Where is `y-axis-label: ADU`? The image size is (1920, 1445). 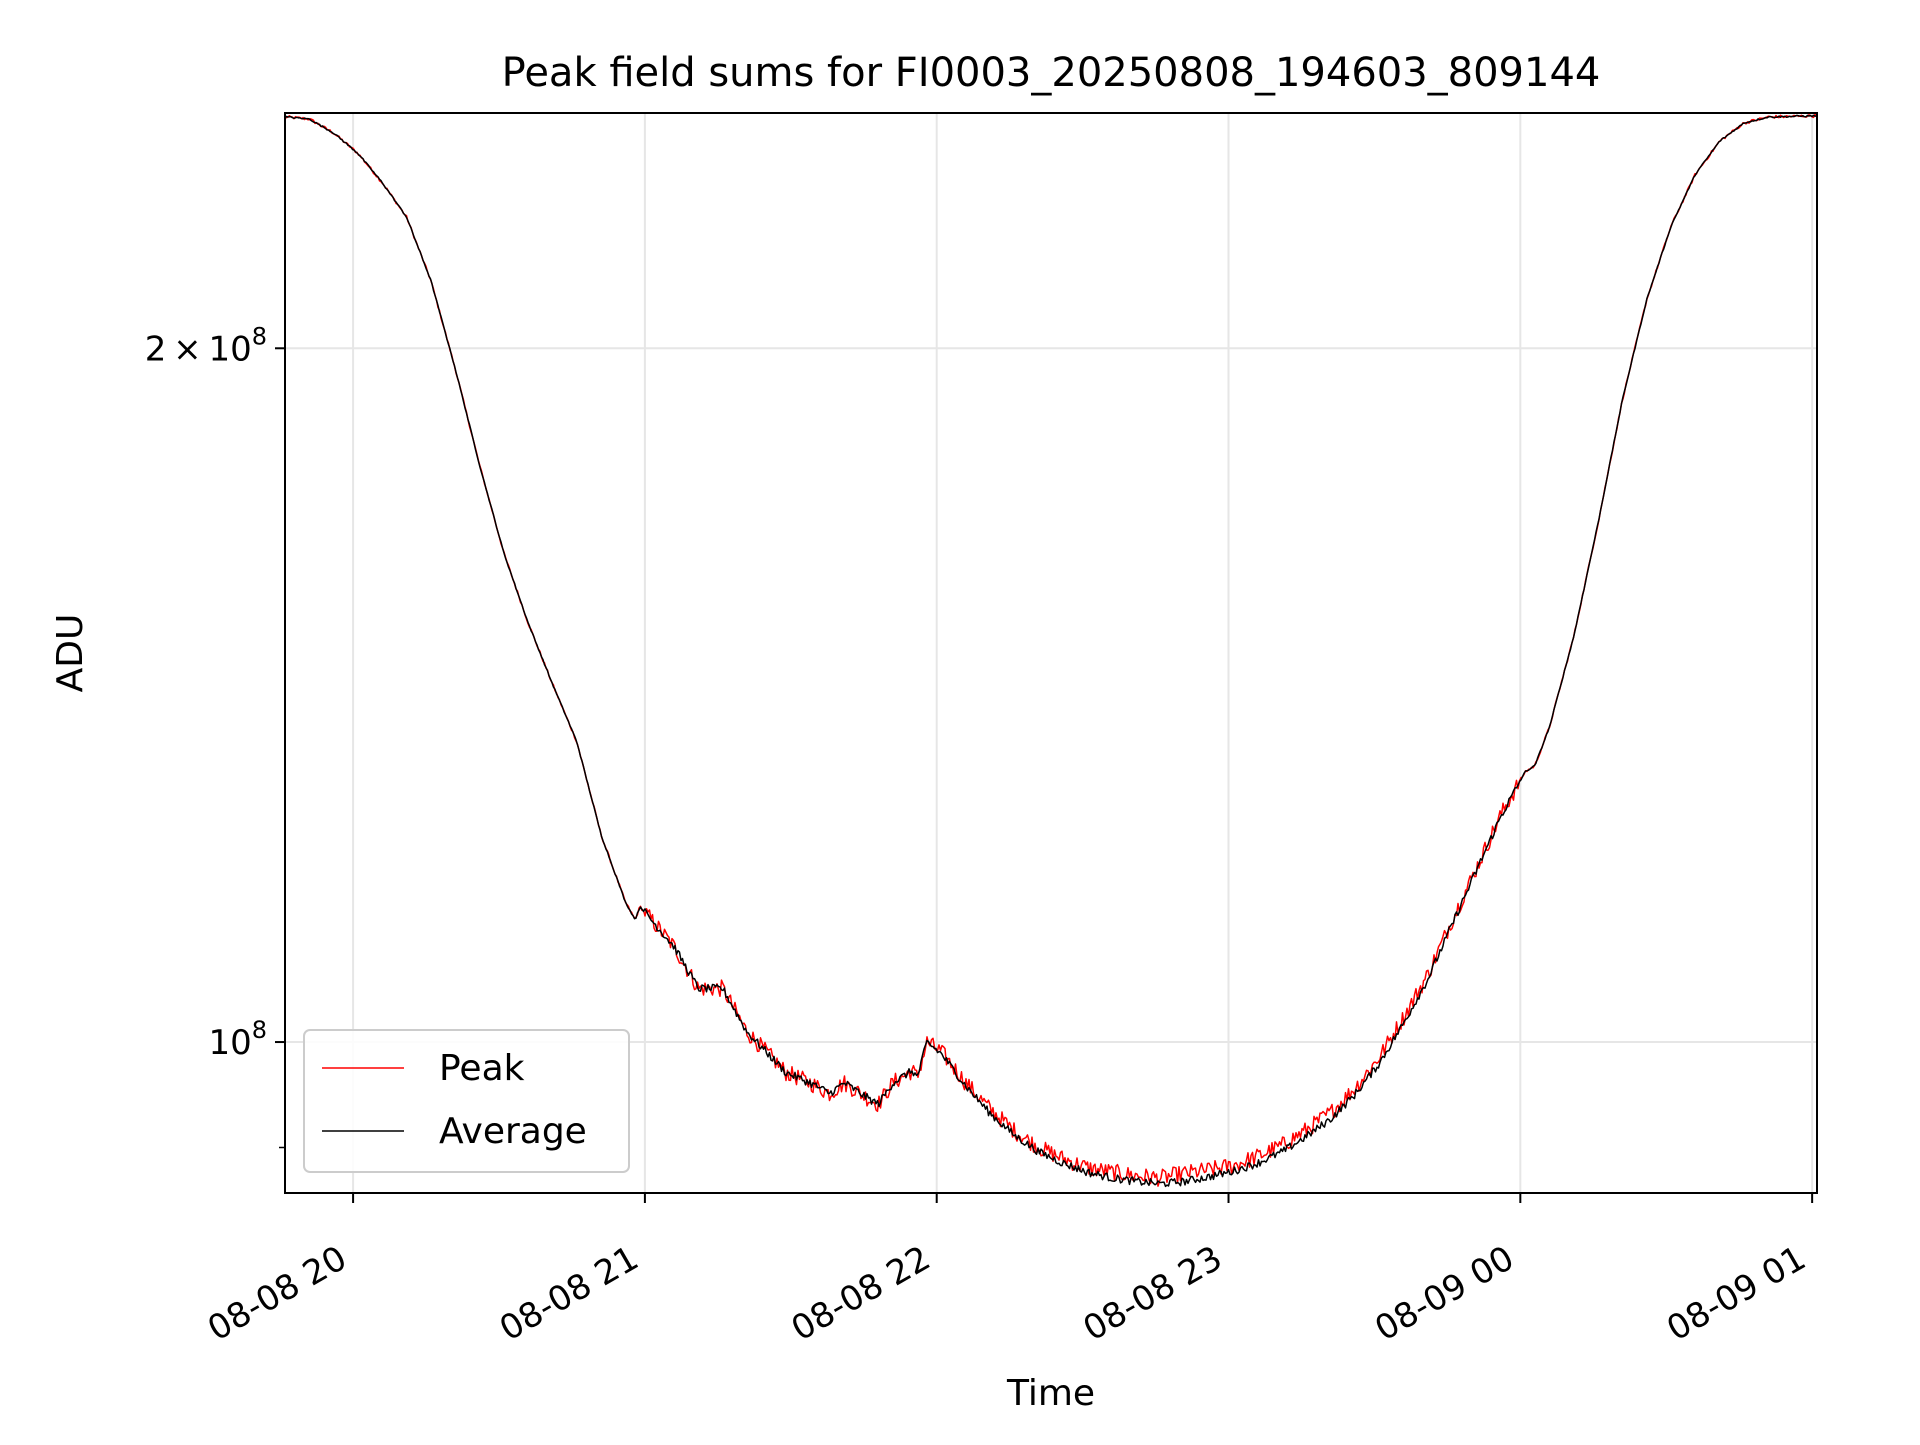 y-axis-label: ADU is located at coordinates (70, 653).